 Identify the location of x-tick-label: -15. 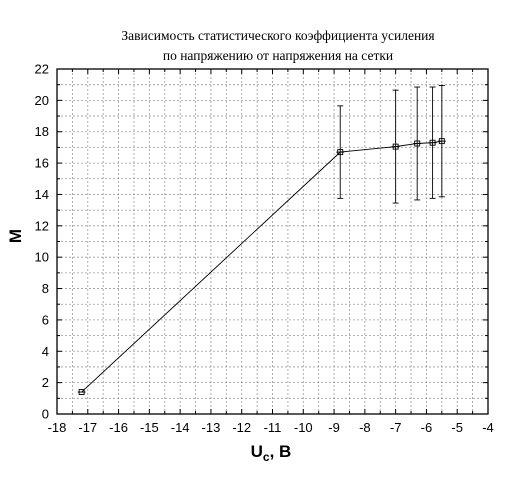
(149, 427).